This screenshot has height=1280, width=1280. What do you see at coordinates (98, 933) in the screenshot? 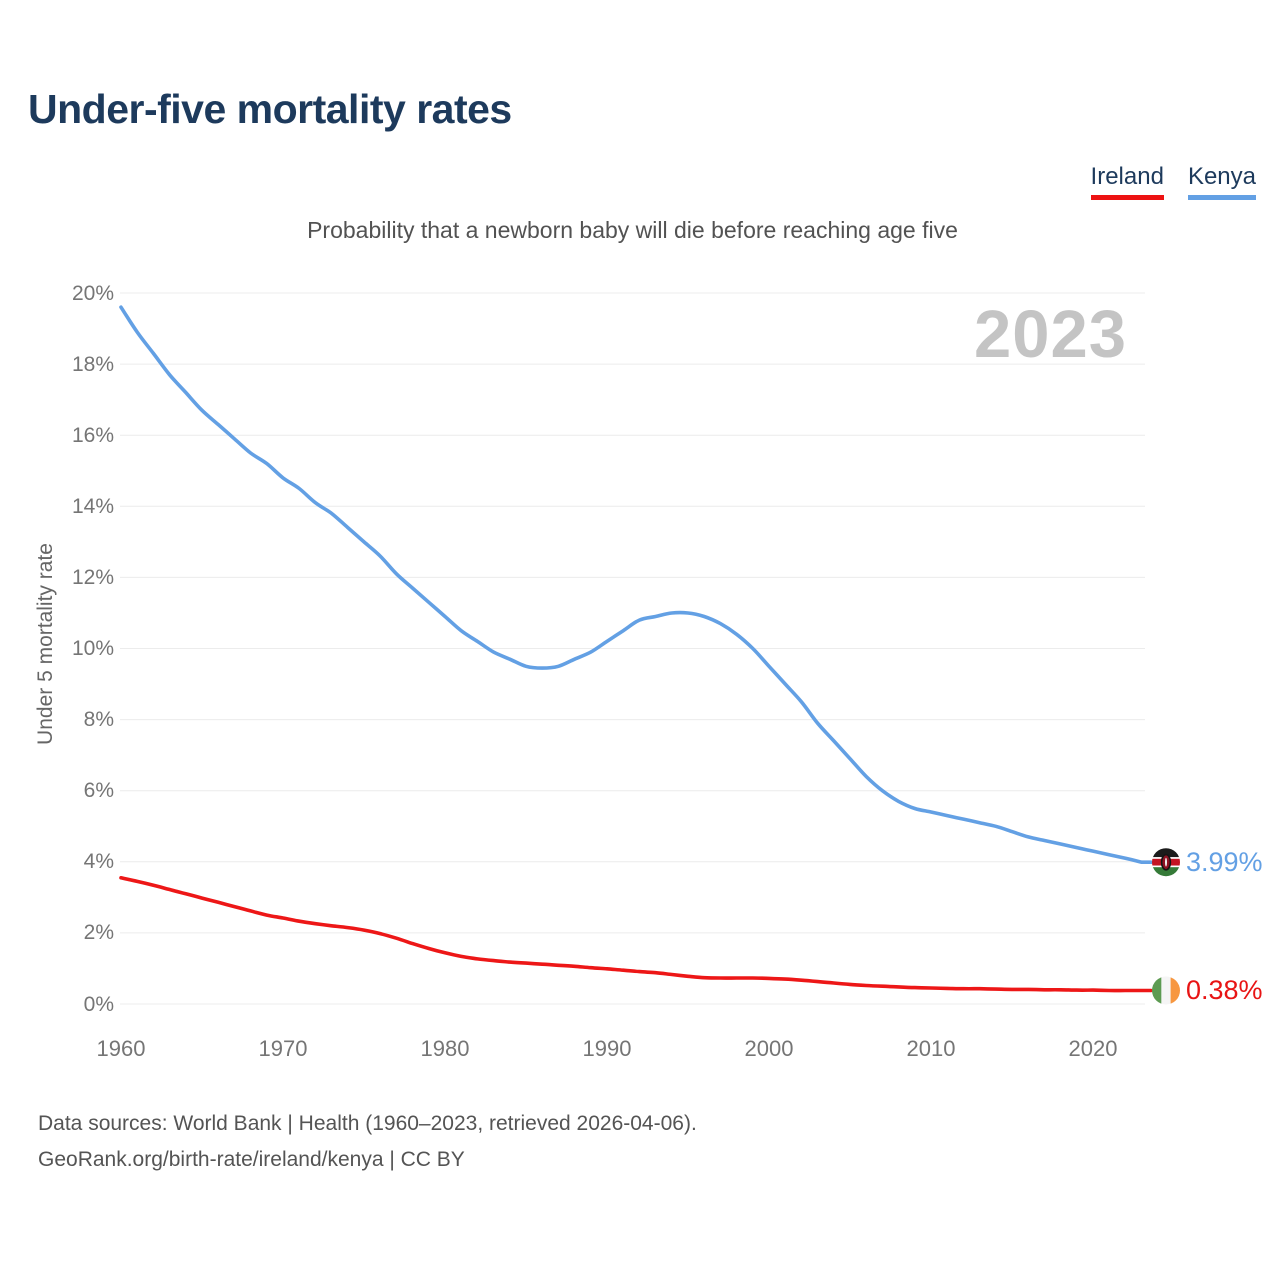
I see `y-tick-label: 2%` at bounding box center [98, 933].